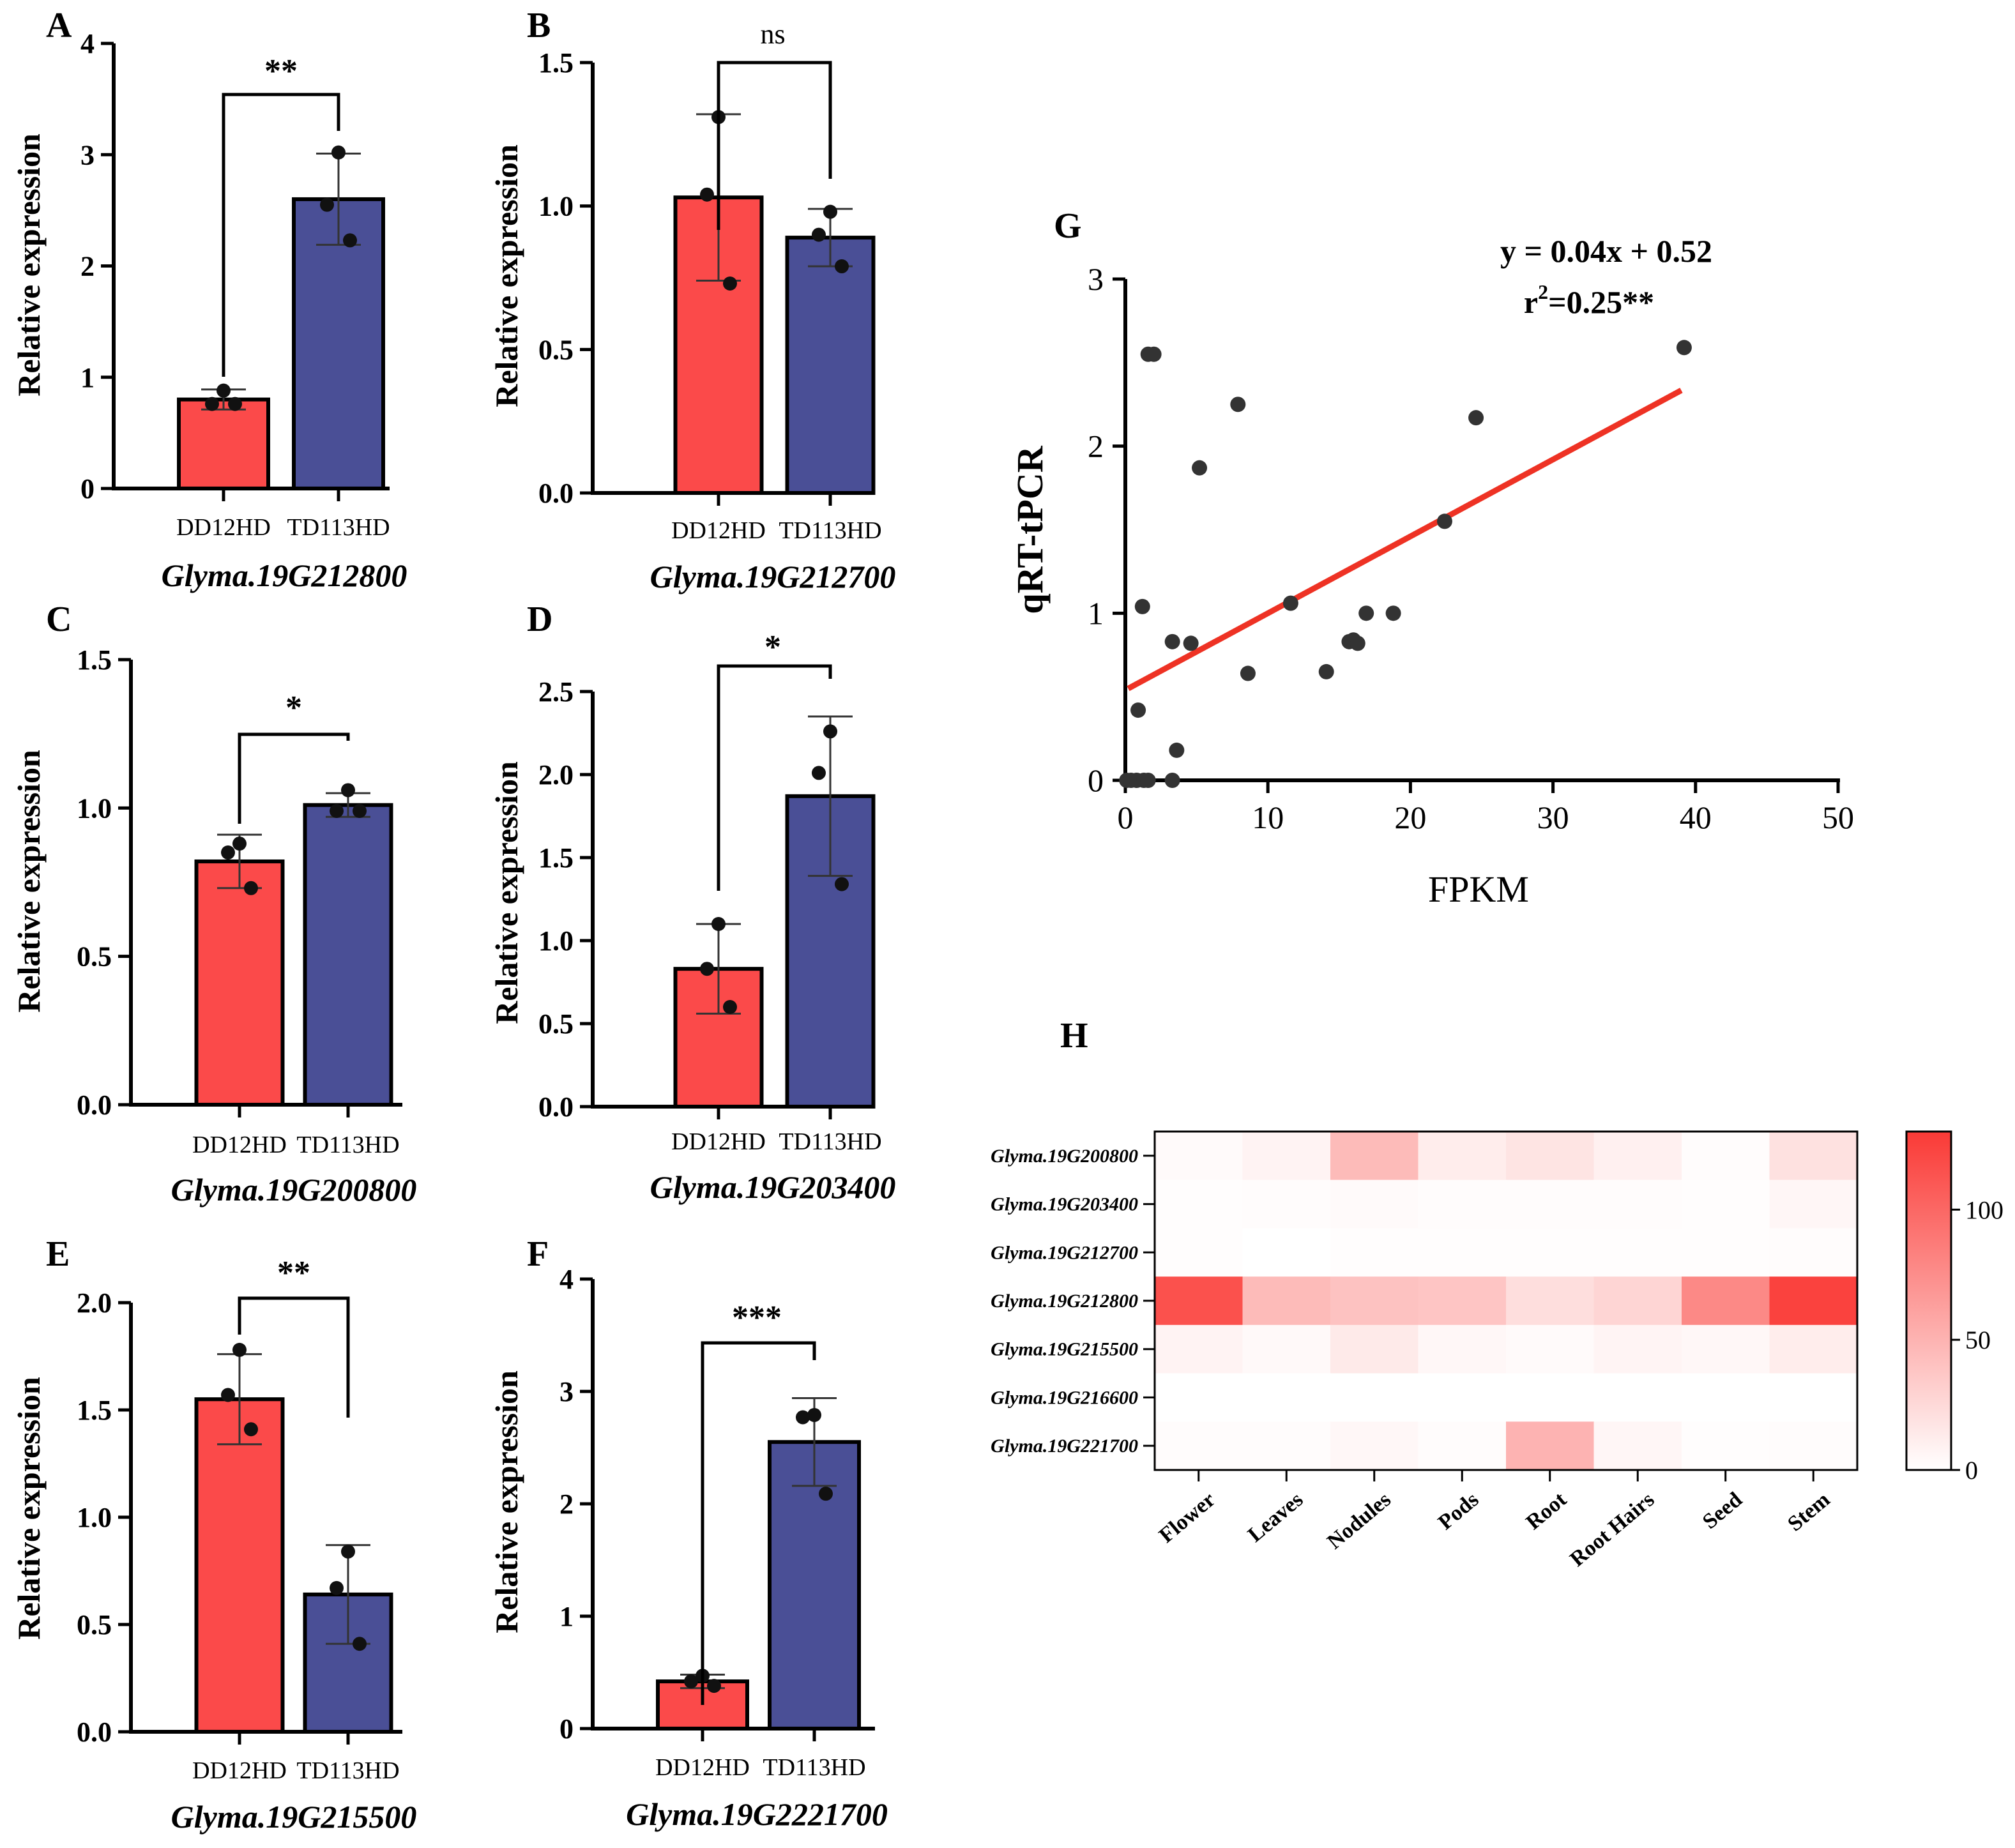 The image size is (2015, 1848). Describe the element at coordinates (1928, 1300) in the screenshot. I see `colorbar` at that location.